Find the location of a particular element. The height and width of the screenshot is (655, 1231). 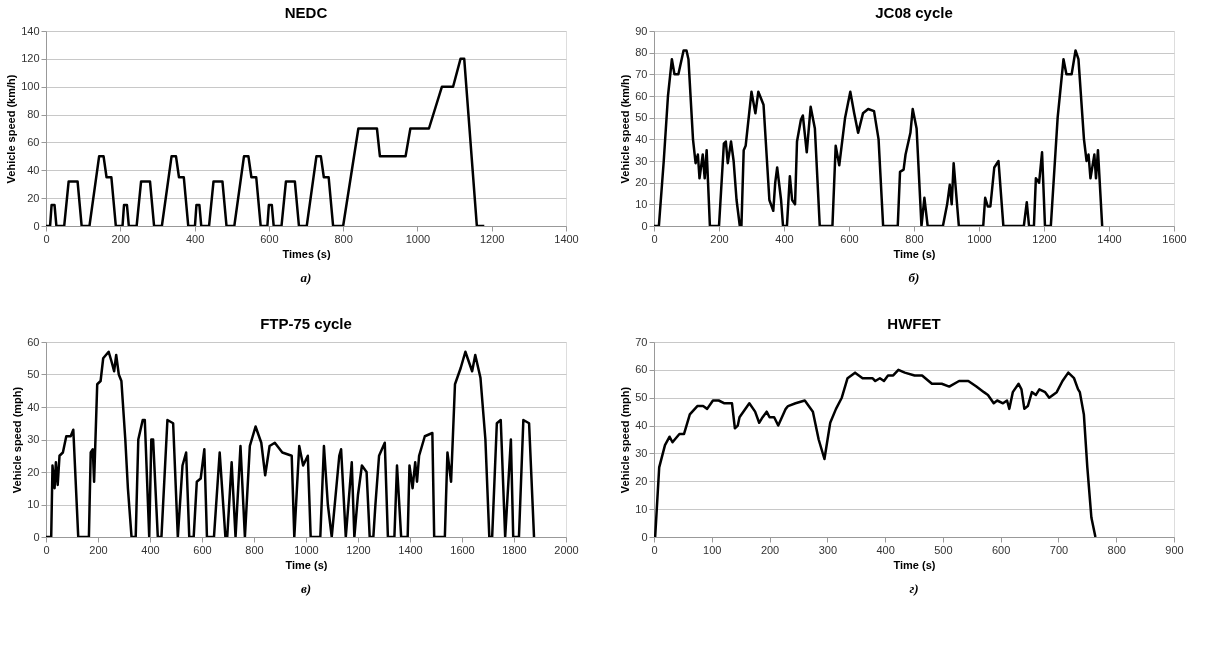

chart-title: JC08 cycle is located at coordinates (914, 12).